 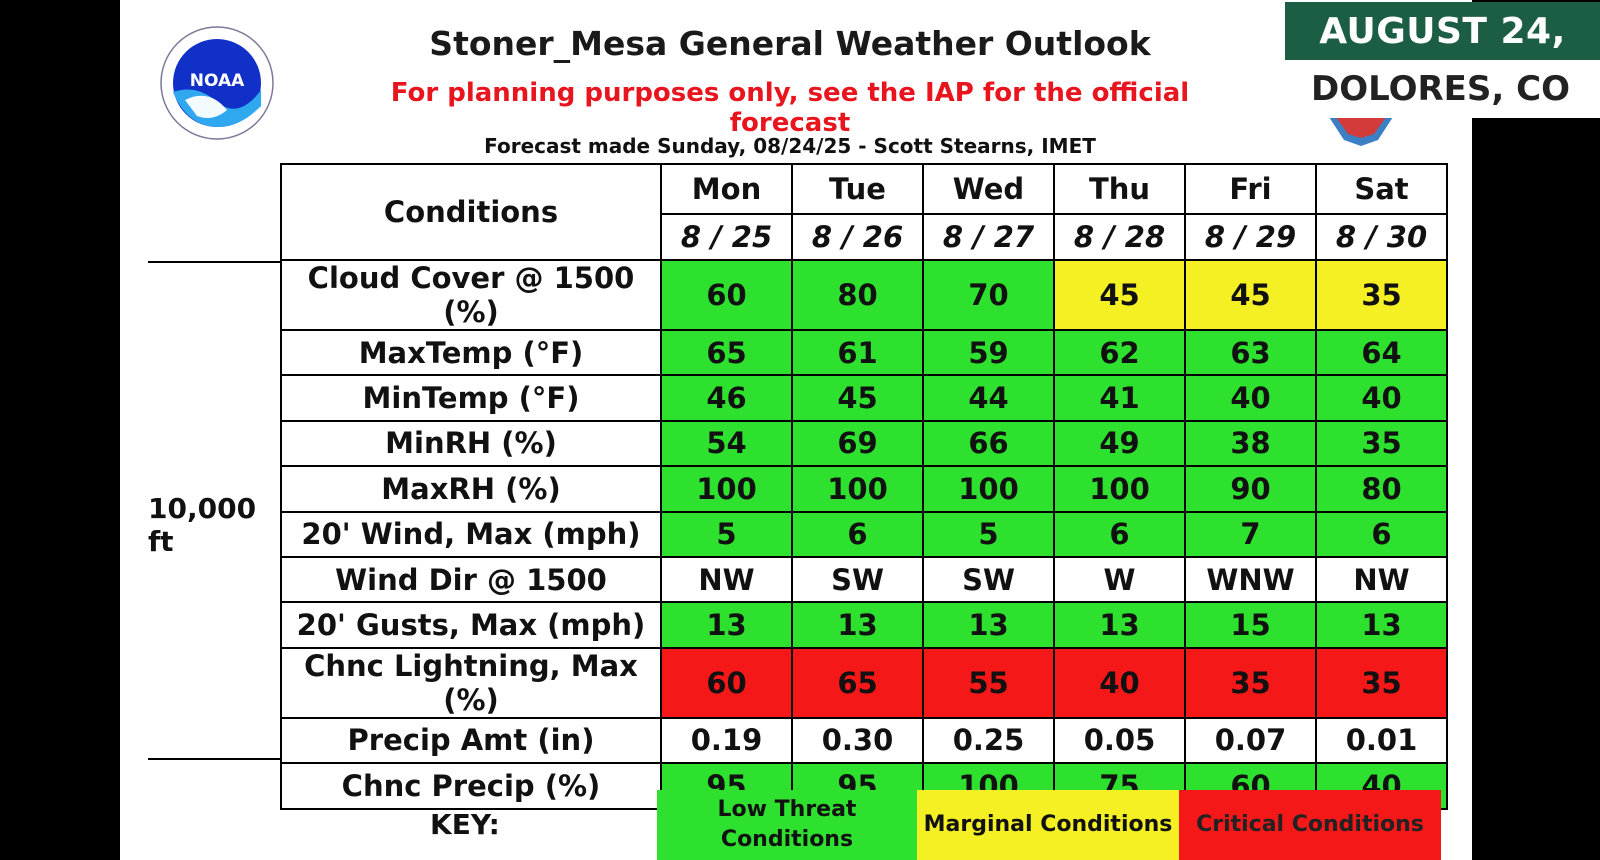 I want to click on value-cell: 41, so click(x=1119, y=398).